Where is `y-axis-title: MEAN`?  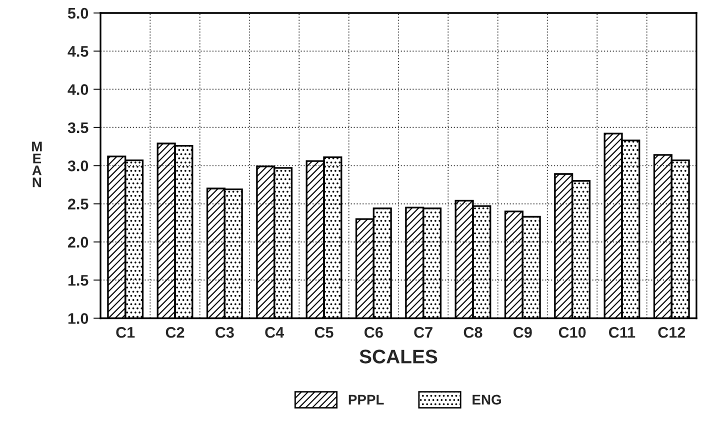
y-axis-title: MEAN is located at coordinates (37, 165).